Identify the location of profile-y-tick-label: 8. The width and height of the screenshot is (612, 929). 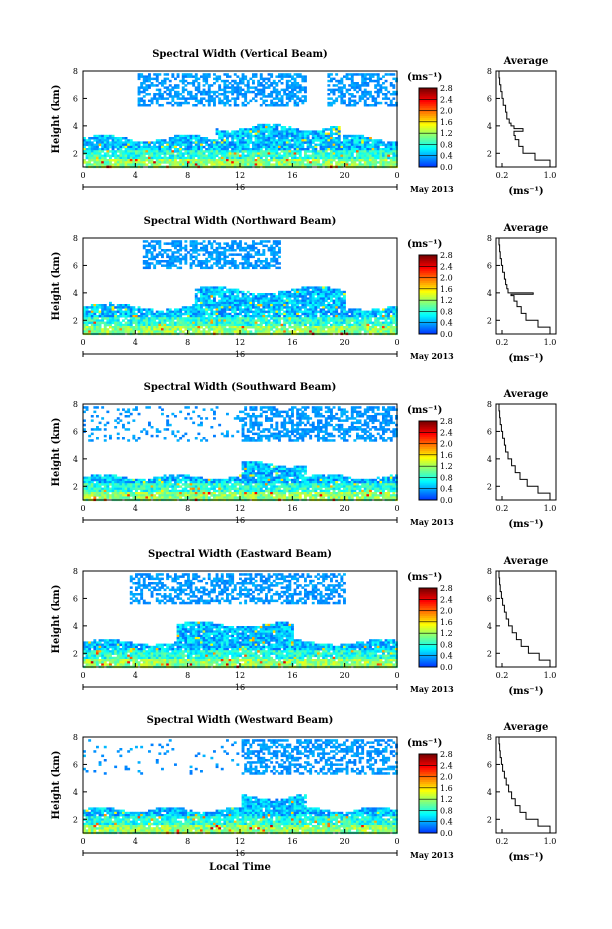
(489, 71).